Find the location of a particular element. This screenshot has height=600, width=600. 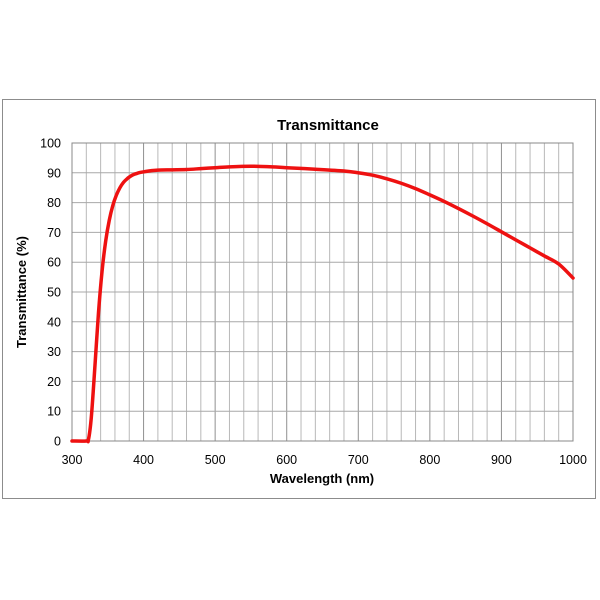

y-tick-label: 60 is located at coordinates (54, 263).